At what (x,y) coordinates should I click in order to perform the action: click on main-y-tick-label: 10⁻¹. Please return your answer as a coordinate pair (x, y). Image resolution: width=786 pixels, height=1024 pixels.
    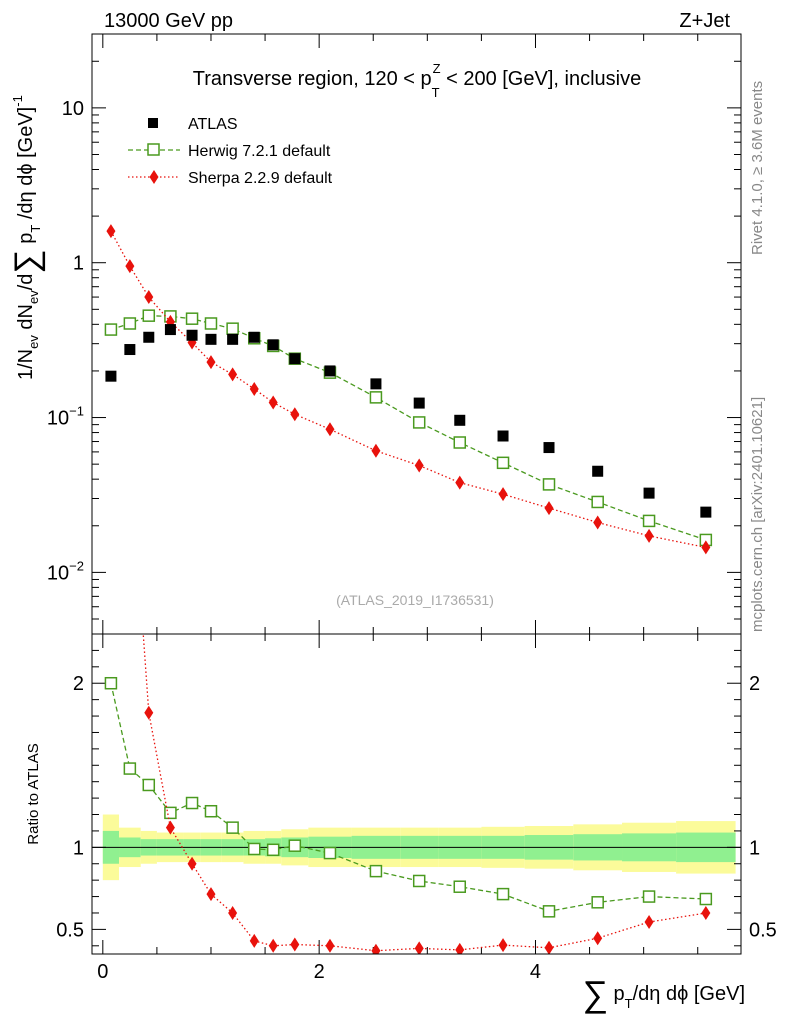
    Looking at the image, I should click on (65, 417).